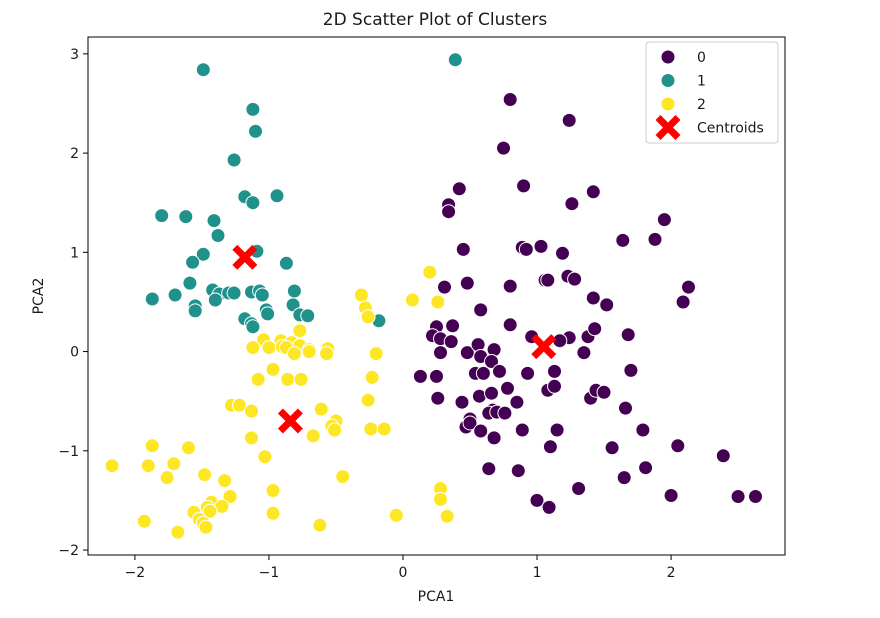  I want to click on legend-box, so click(712, 92).